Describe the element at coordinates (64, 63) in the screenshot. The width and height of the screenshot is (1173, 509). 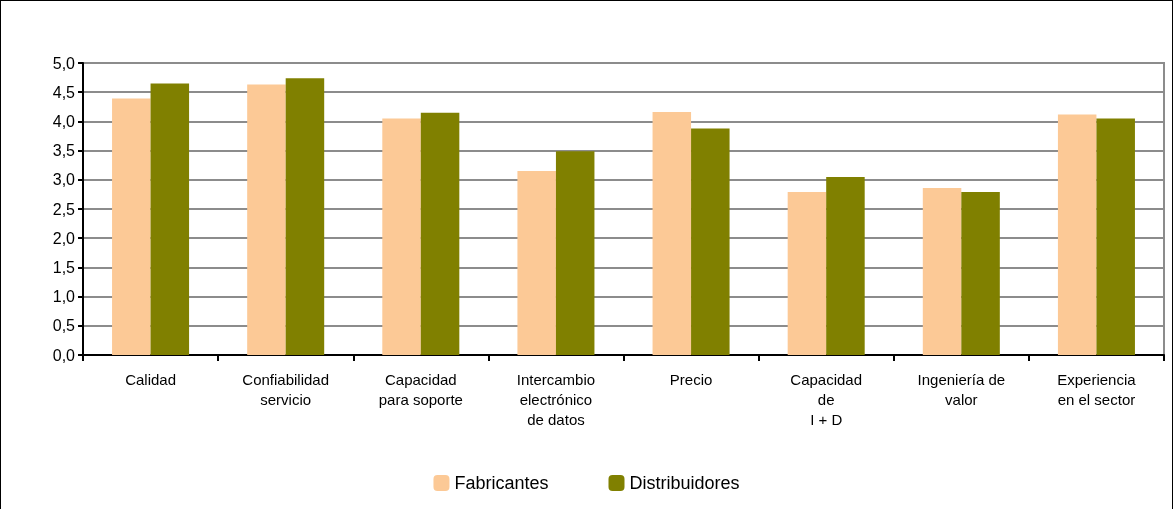
I see `y-tick-label: 5,0` at that location.